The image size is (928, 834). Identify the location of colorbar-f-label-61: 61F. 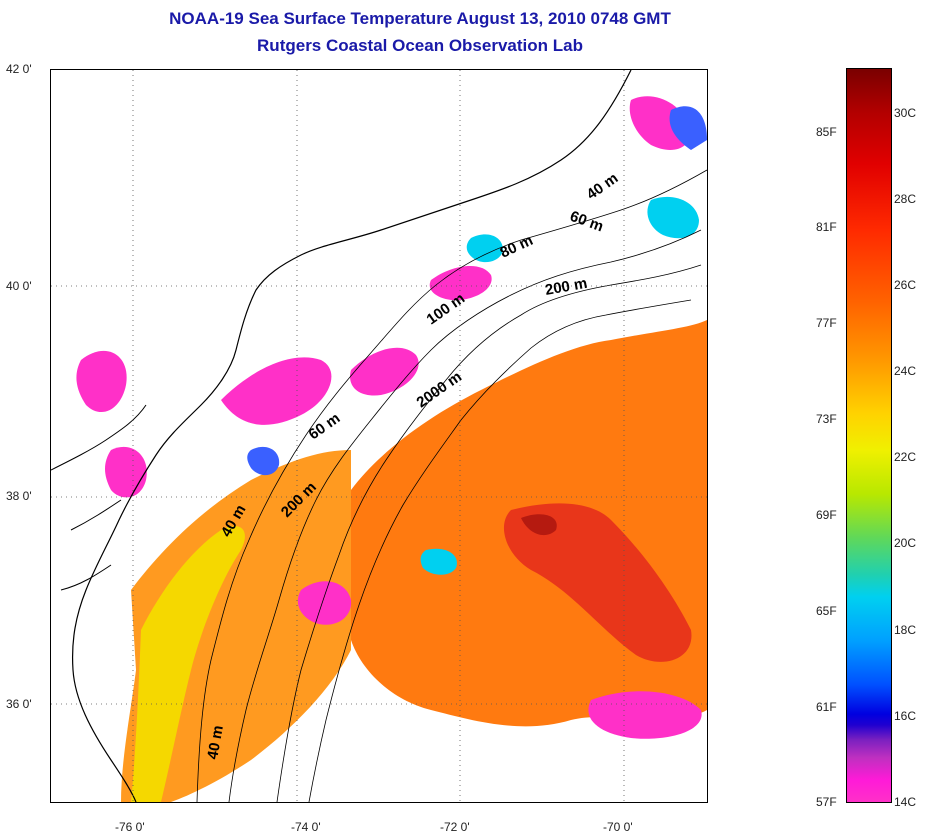
(826, 707).